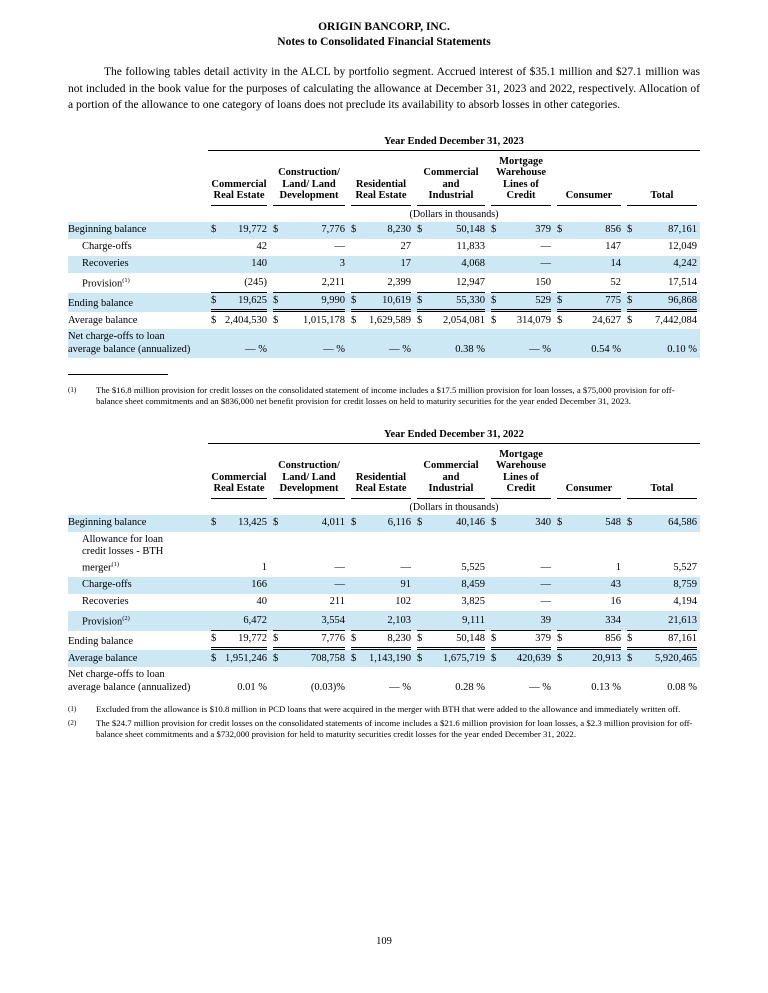  What do you see at coordinates (262, 246) in the screenshot?
I see `cell-value: 42` at bounding box center [262, 246].